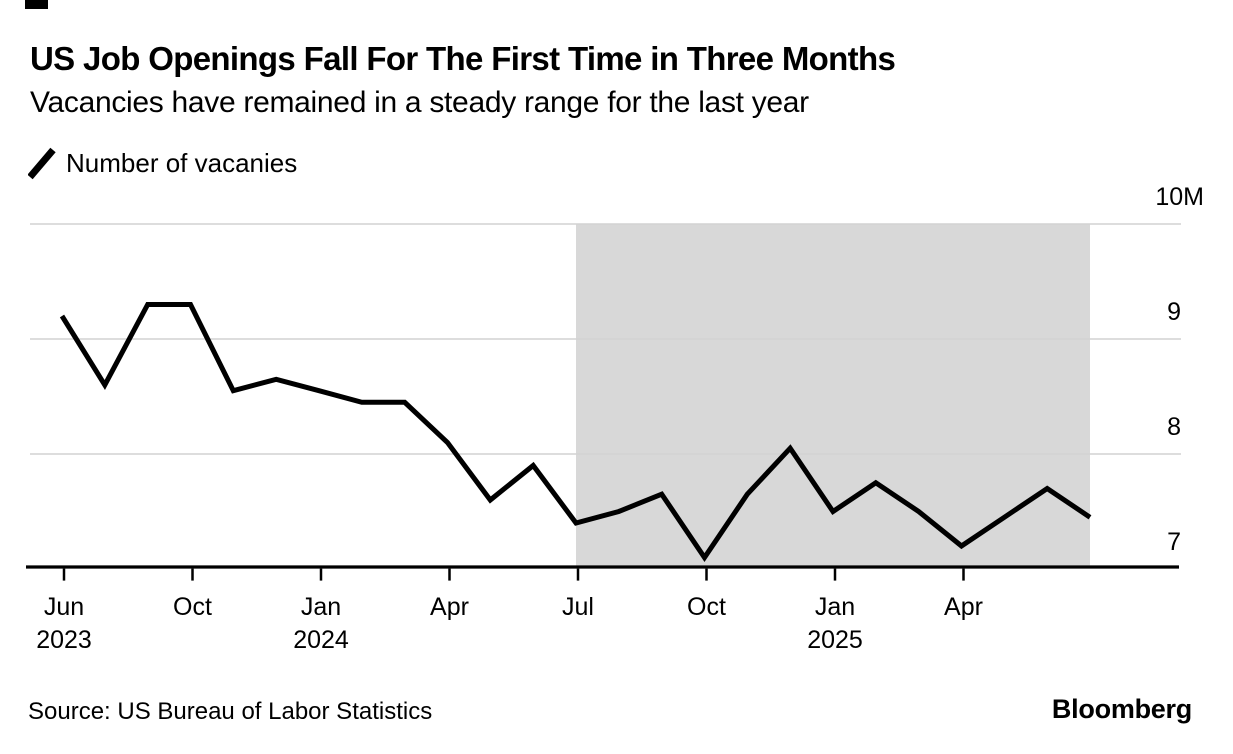 The height and width of the screenshot is (754, 1233). Describe the element at coordinates (1174, 312) in the screenshot. I see `y-axis-label-9: 9` at that location.